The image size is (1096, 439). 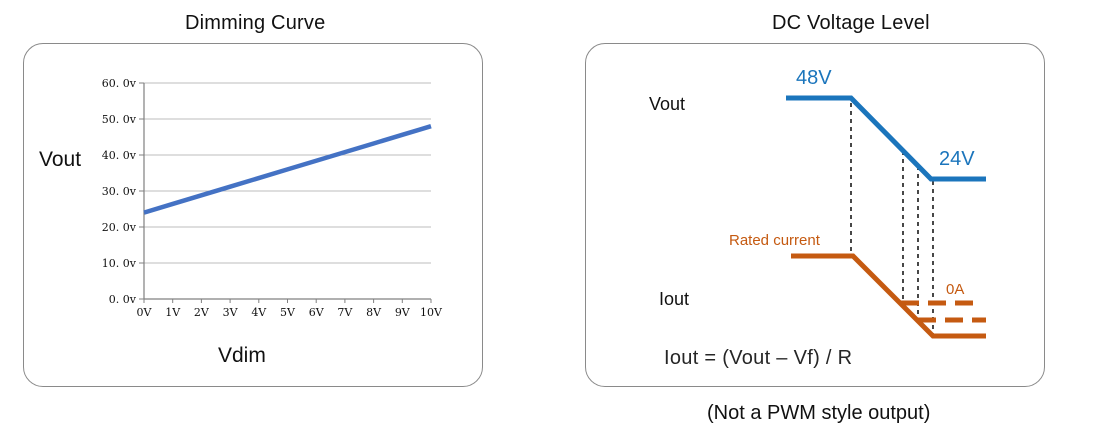 What do you see at coordinates (892, 218) in the screenshot?
I see `mapping-dashed-lines` at bounding box center [892, 218].